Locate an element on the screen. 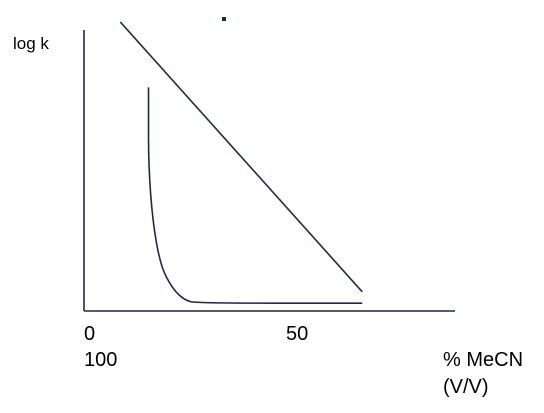  x-tick-label: 50 is located at coordinates (297, 334).